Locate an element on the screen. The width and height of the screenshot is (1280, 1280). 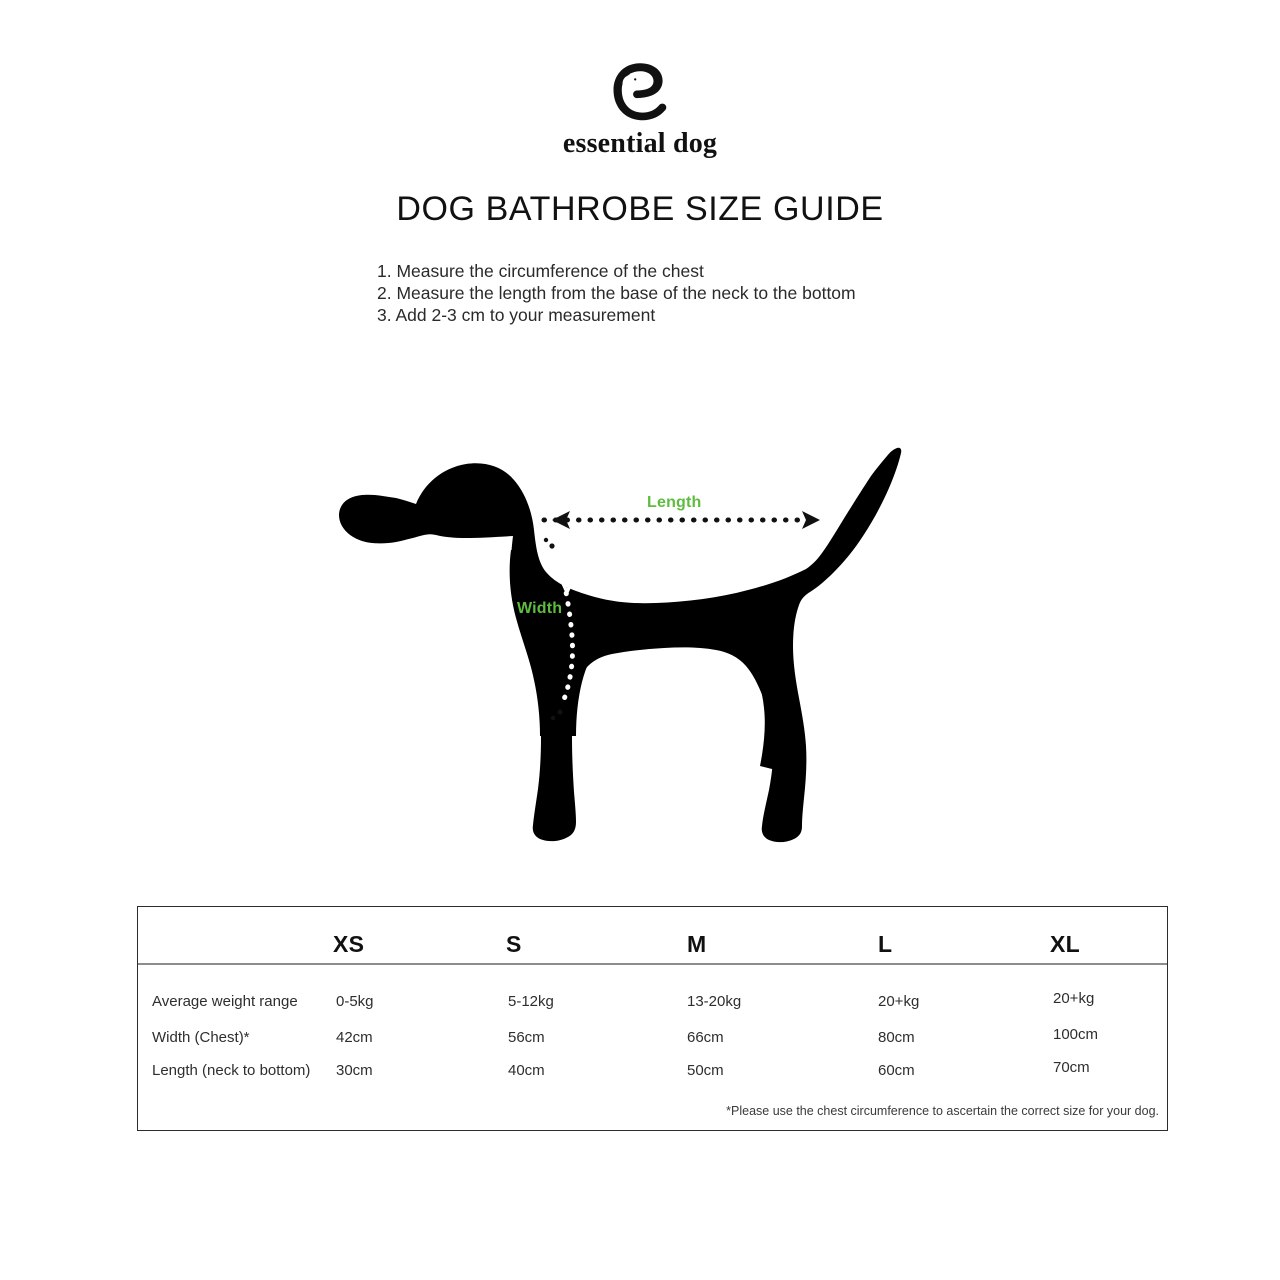
column-header-s: S is located at coordinates (514, 944).